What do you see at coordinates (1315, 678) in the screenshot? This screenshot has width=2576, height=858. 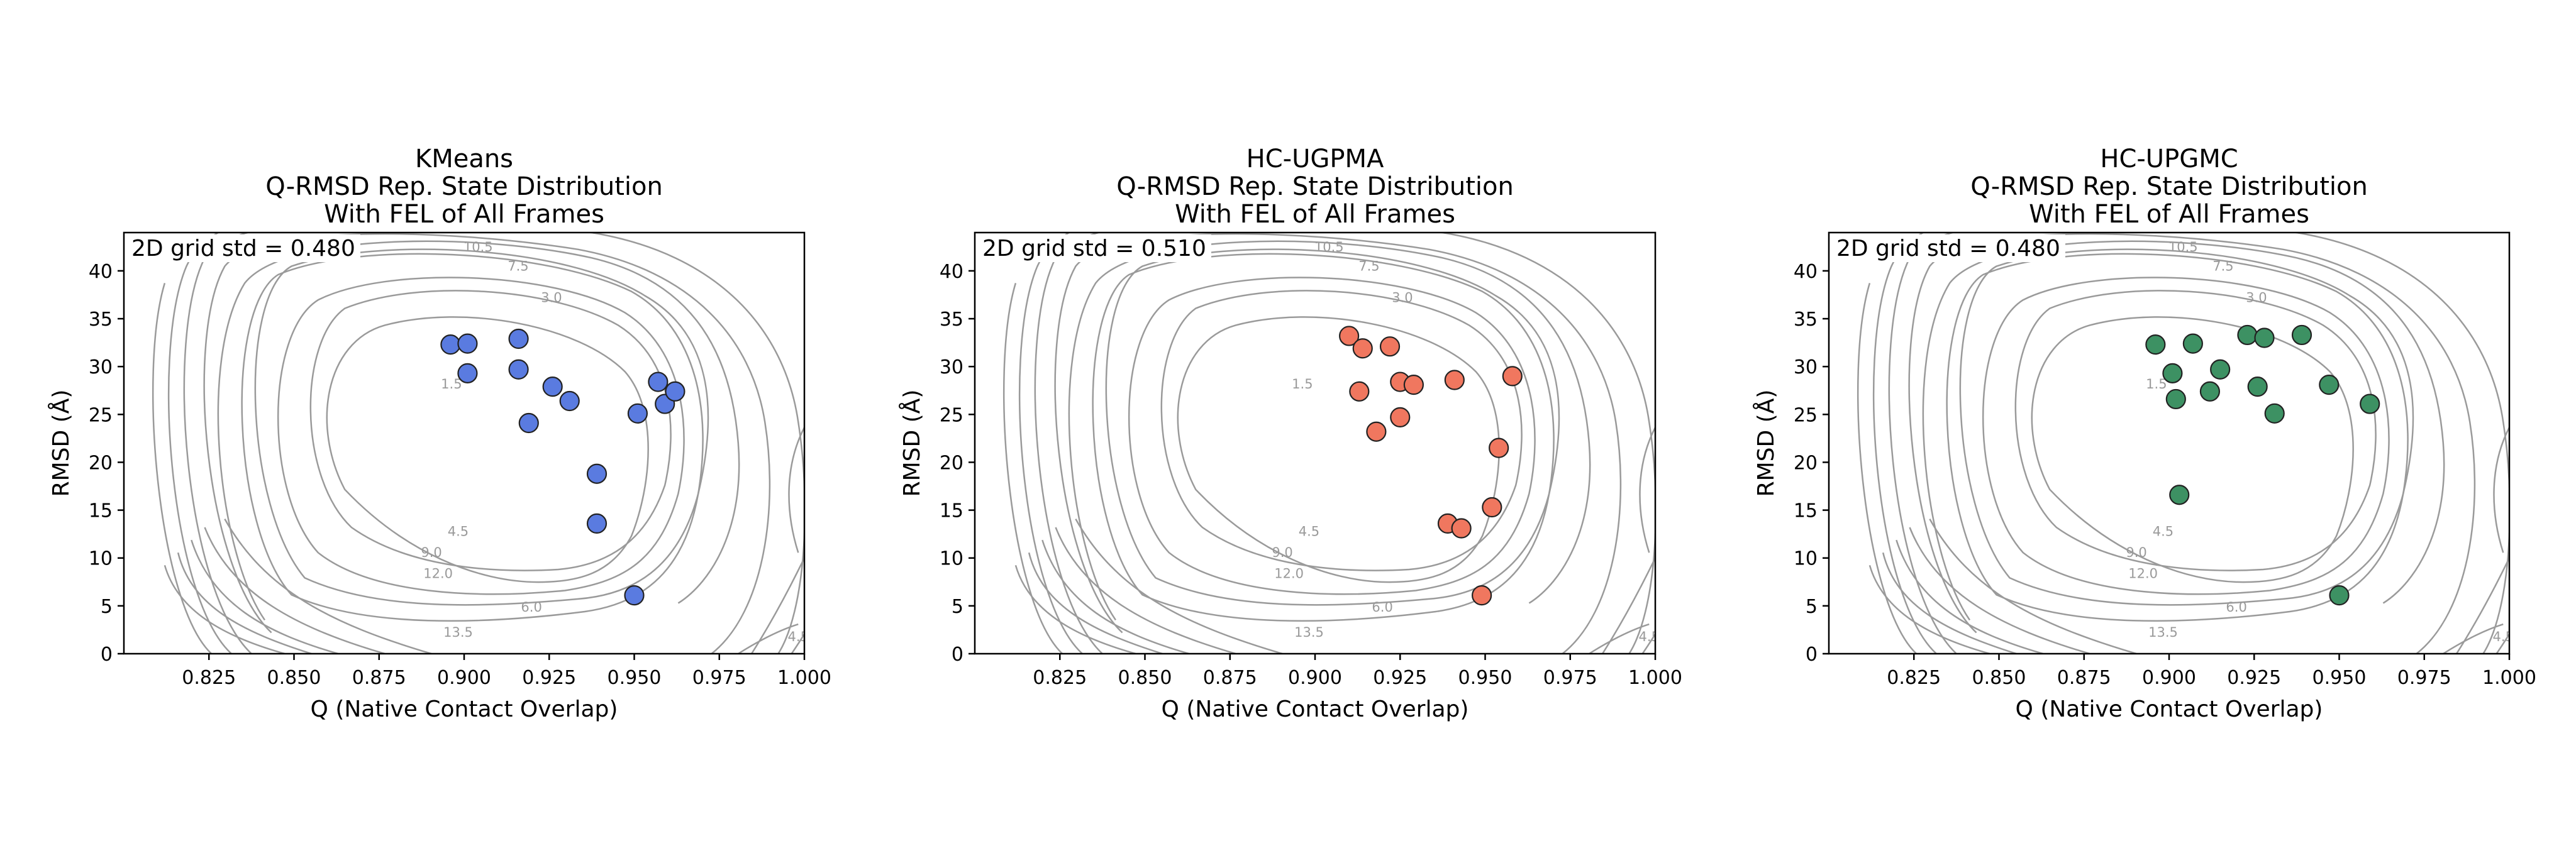 I see `x-tick-label: 0.900` at bounding box center [1315, 678].